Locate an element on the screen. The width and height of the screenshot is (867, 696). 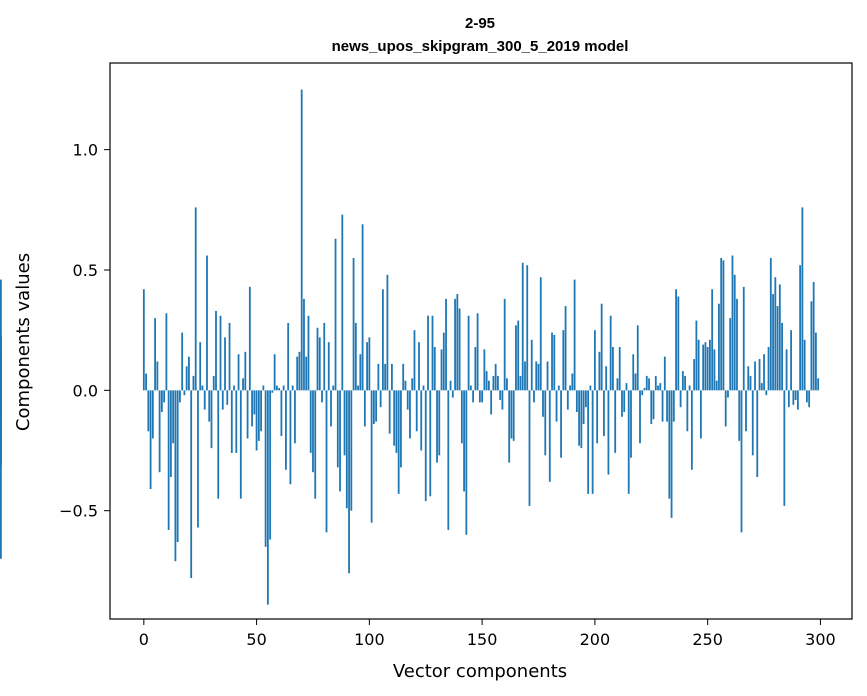
x-tick-label: 300 is located at coordinates (820, 639).